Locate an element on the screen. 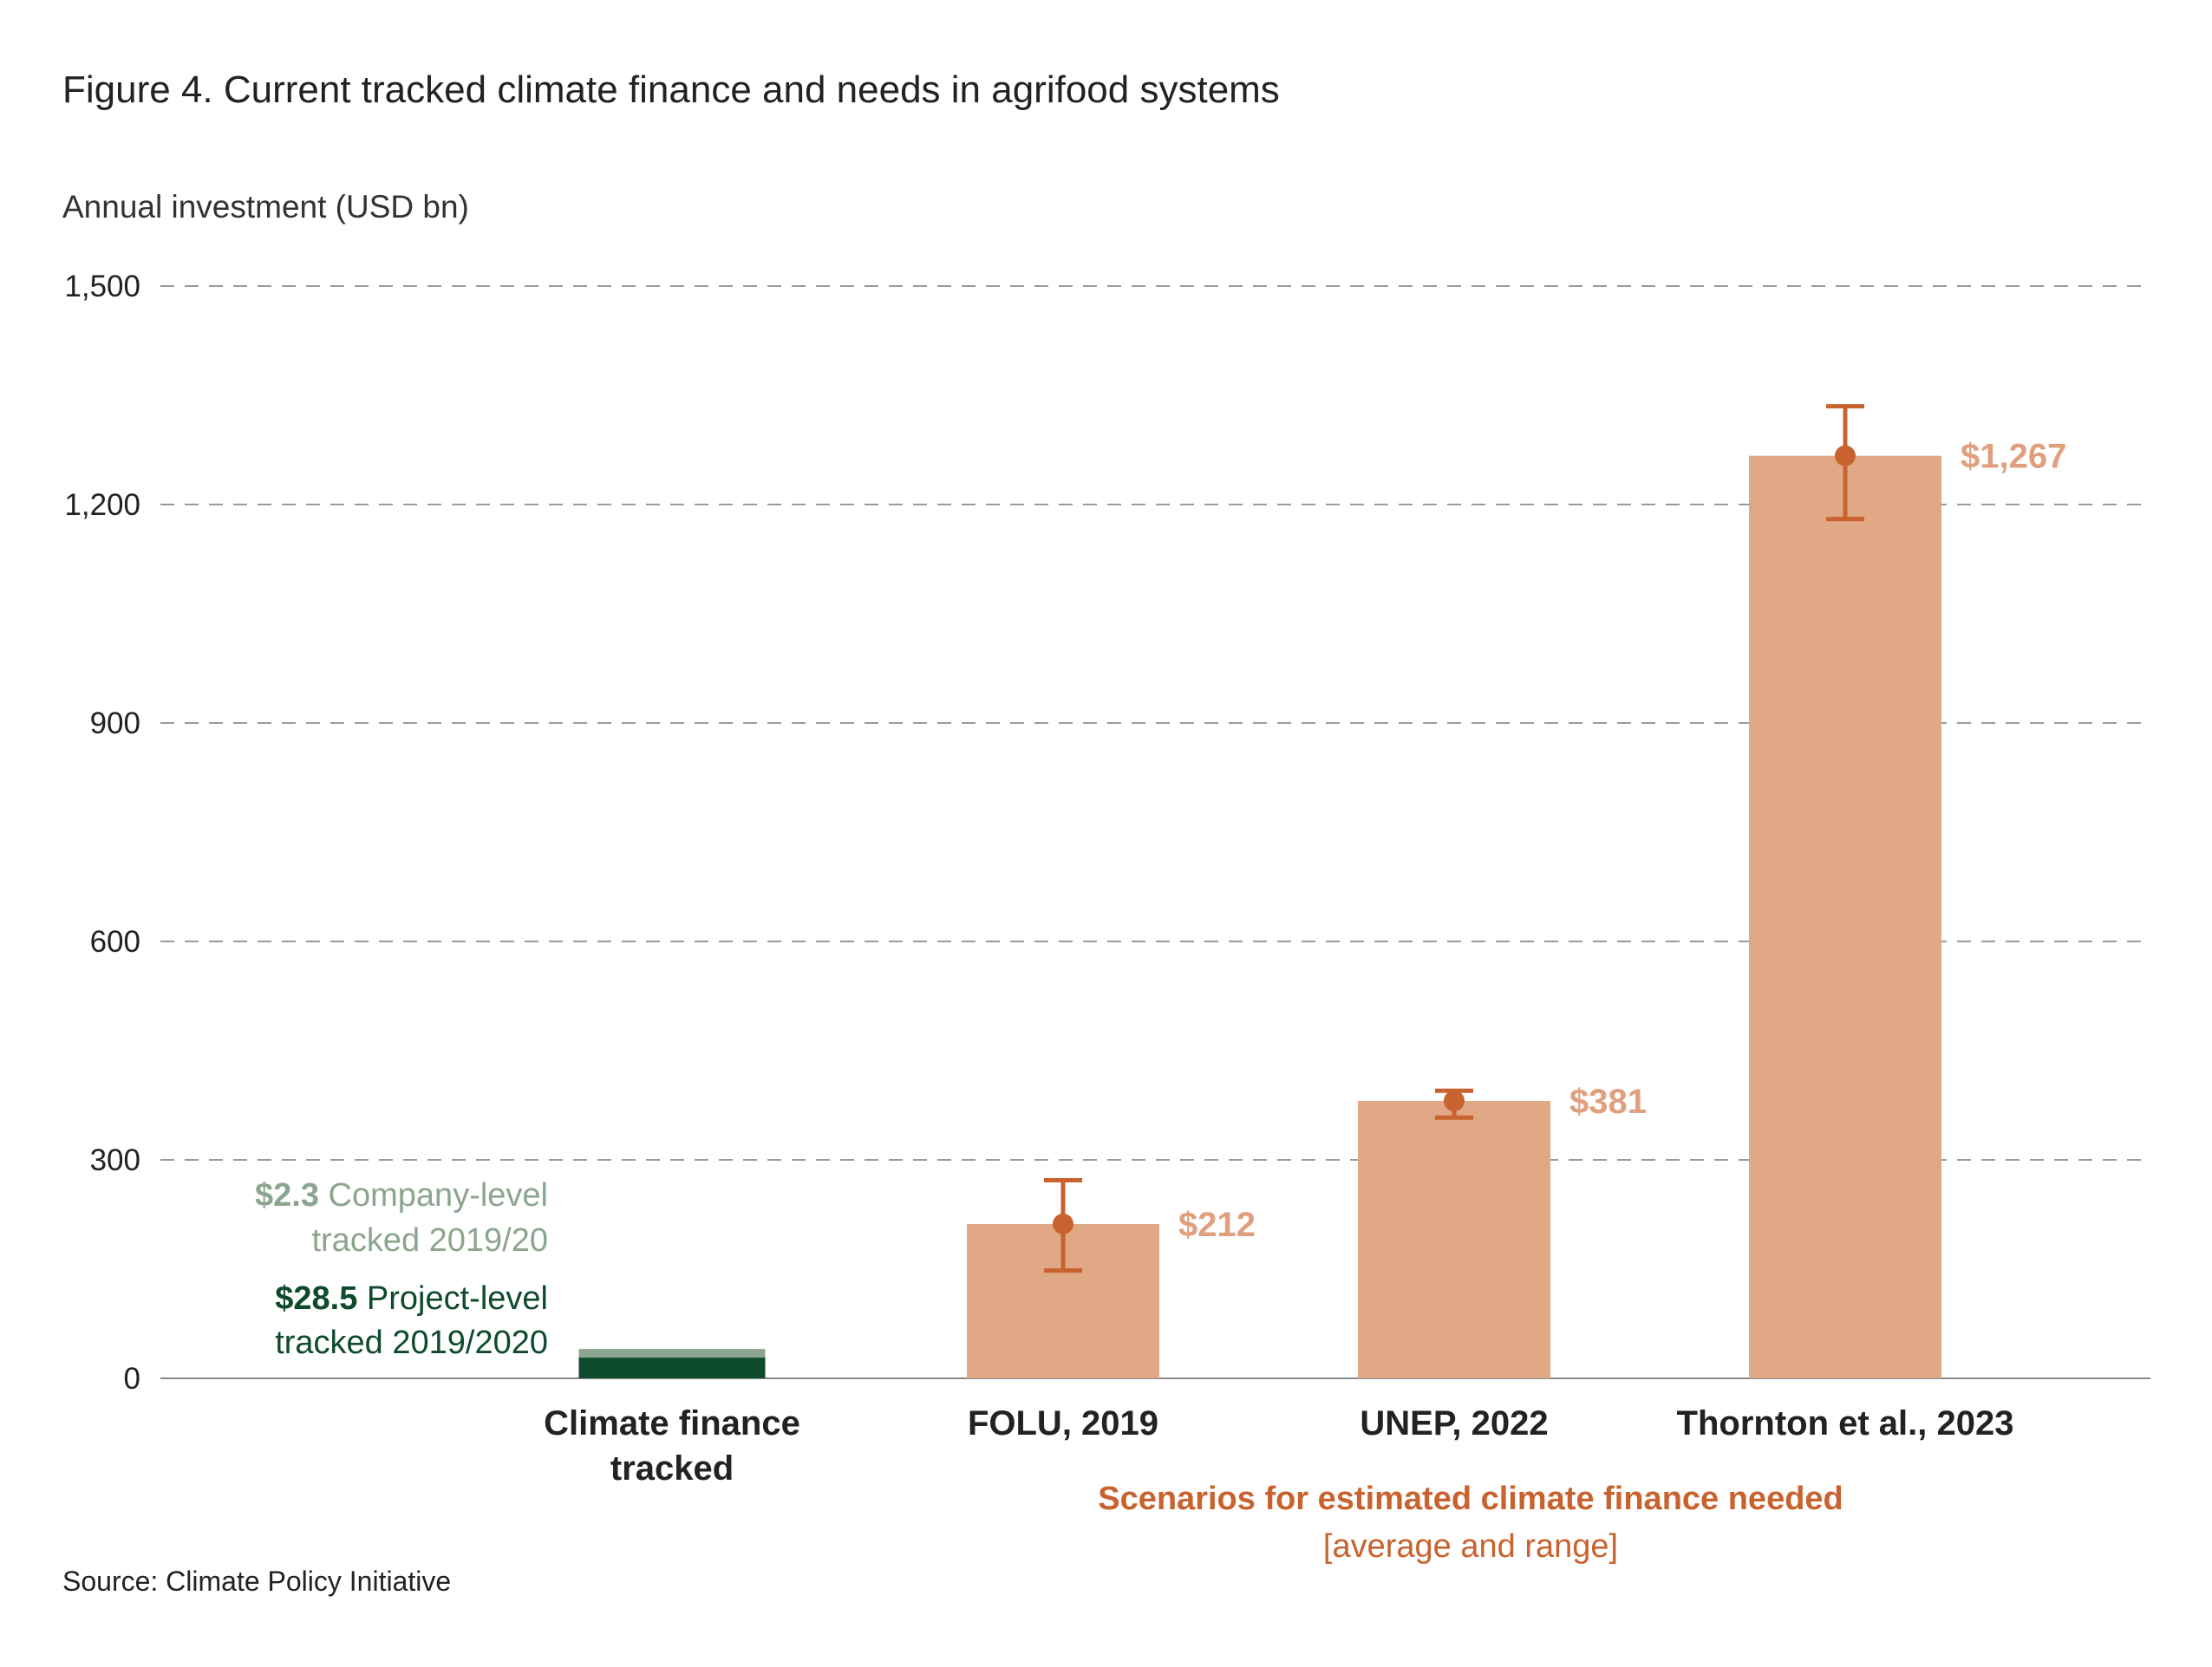 The height and width of the screenshot is (1667, 2212). category-label: FOLU, 2019 is located at coordinates (1063, 1423).